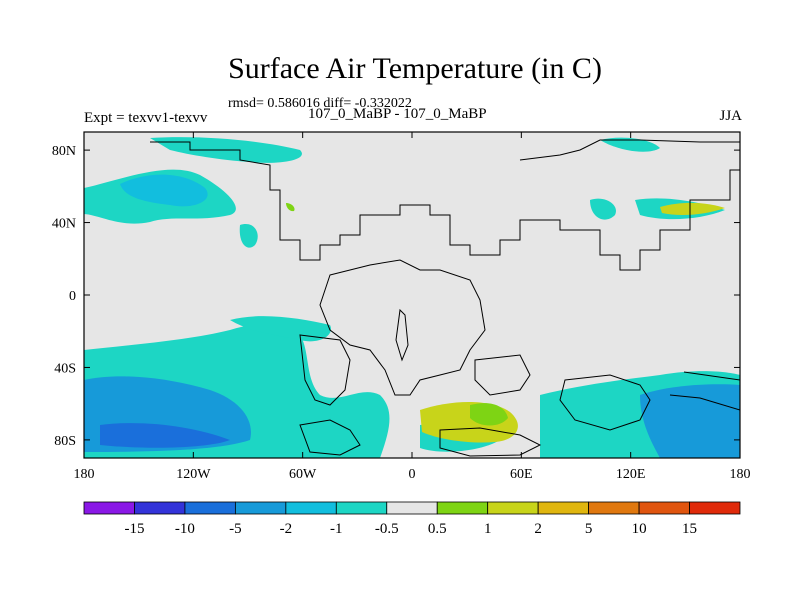 The width and height of the screenshot is (800, 600). Describe the element at coordinates (437, 529) in the screenshot. I see `colorbar-label: 0.5` at that location.